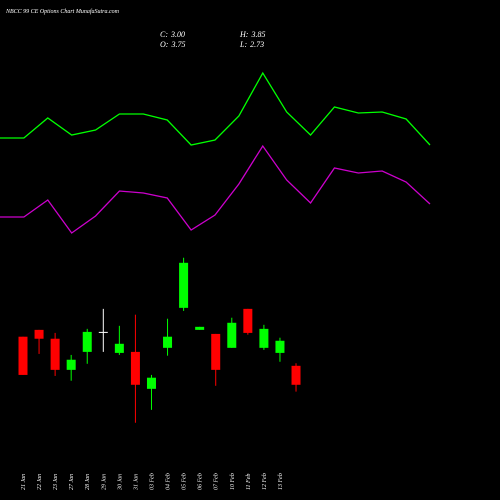 This screenshot has width=500, height=500. Describe the element at coordinates (257, 34) in the screenshot. I see `summary-value: 3.85` at that location.